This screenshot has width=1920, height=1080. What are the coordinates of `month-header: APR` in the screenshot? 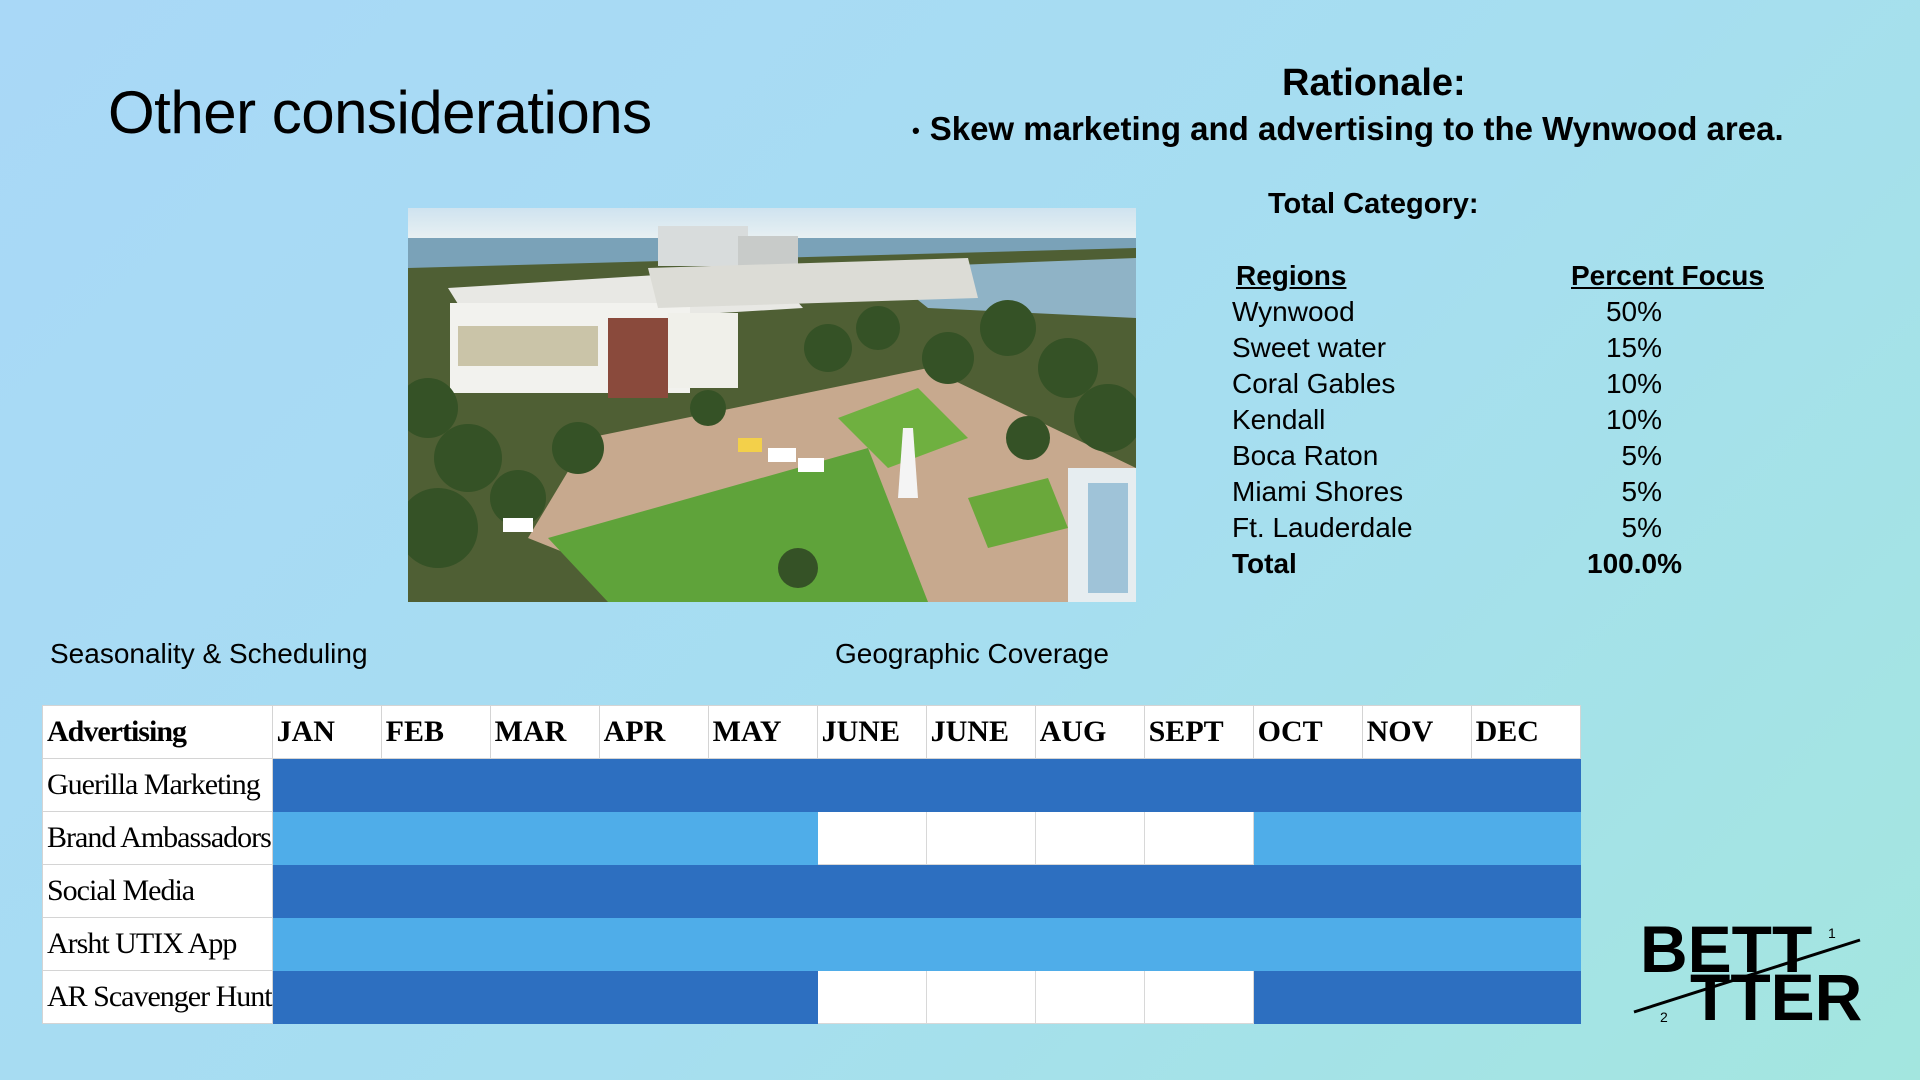 It's located at (653, 732).